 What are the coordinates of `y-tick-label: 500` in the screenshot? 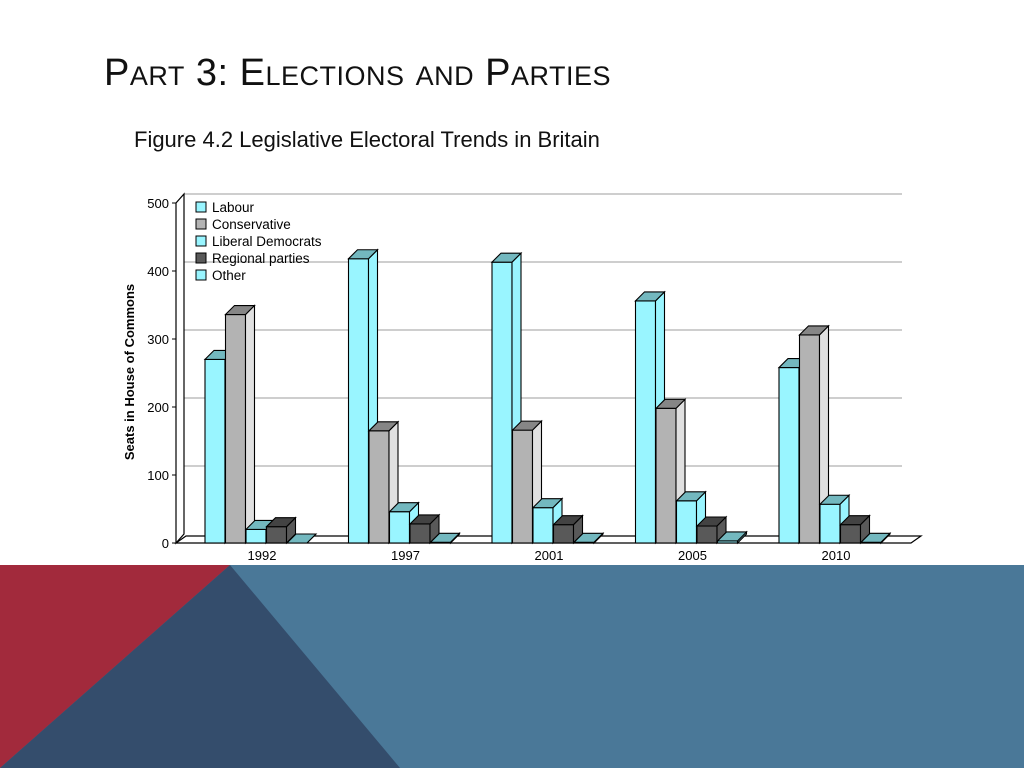 It's located at (158, 203).